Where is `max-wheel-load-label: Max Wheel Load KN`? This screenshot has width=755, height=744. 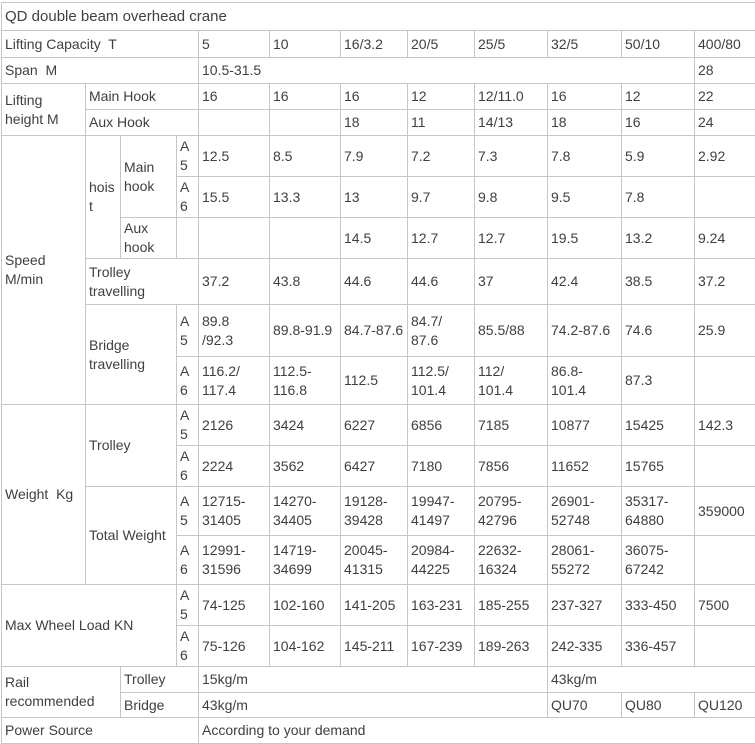
max-wheel-load-label: Max Wheel Load KN is located at coordinates (89, 626).